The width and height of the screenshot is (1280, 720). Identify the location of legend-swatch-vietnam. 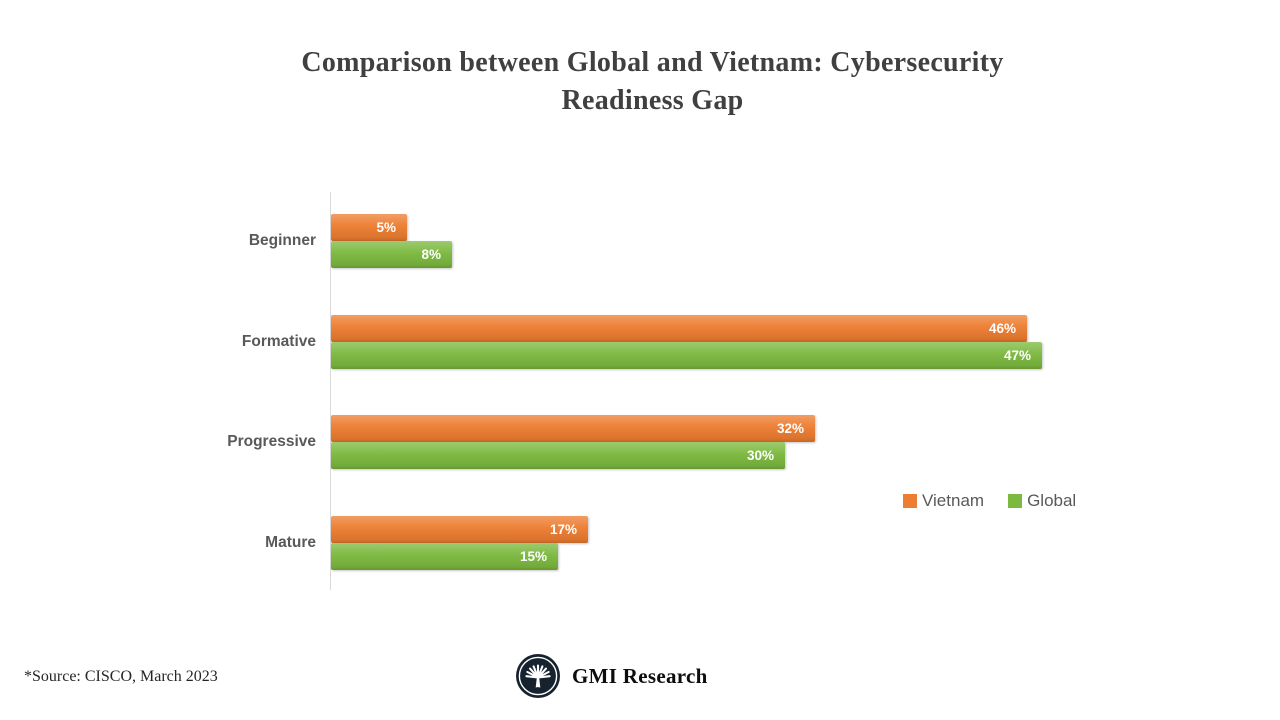
(910, 501).